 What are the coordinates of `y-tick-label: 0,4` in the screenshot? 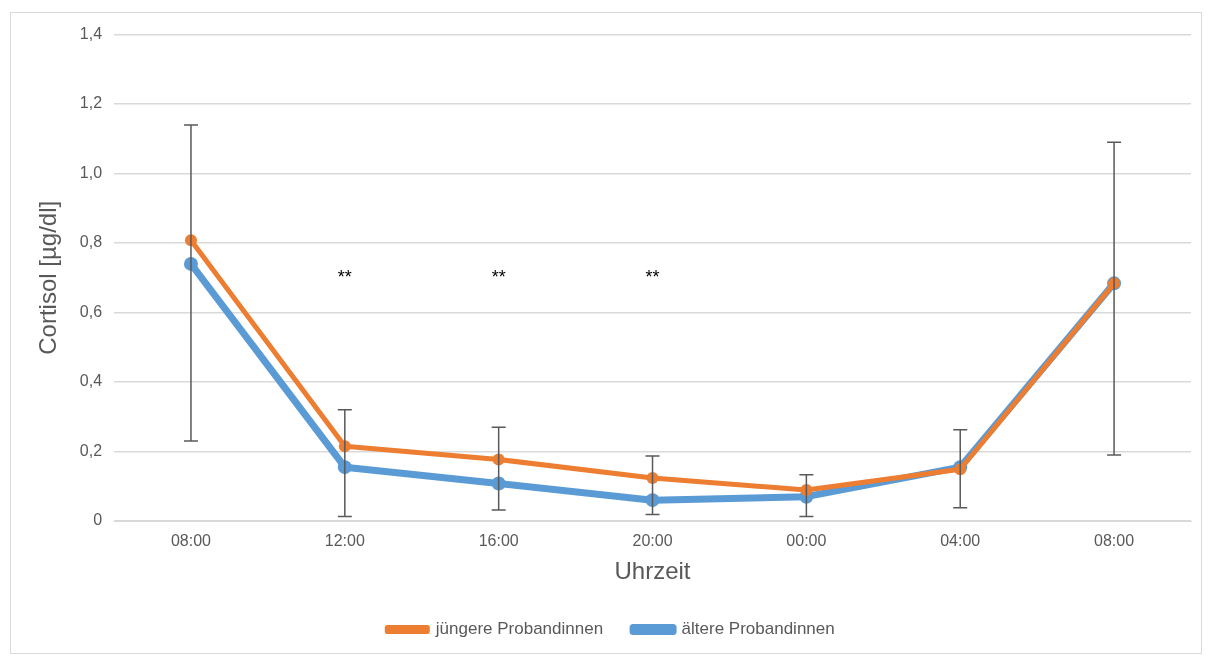 It's located at (91, 381).